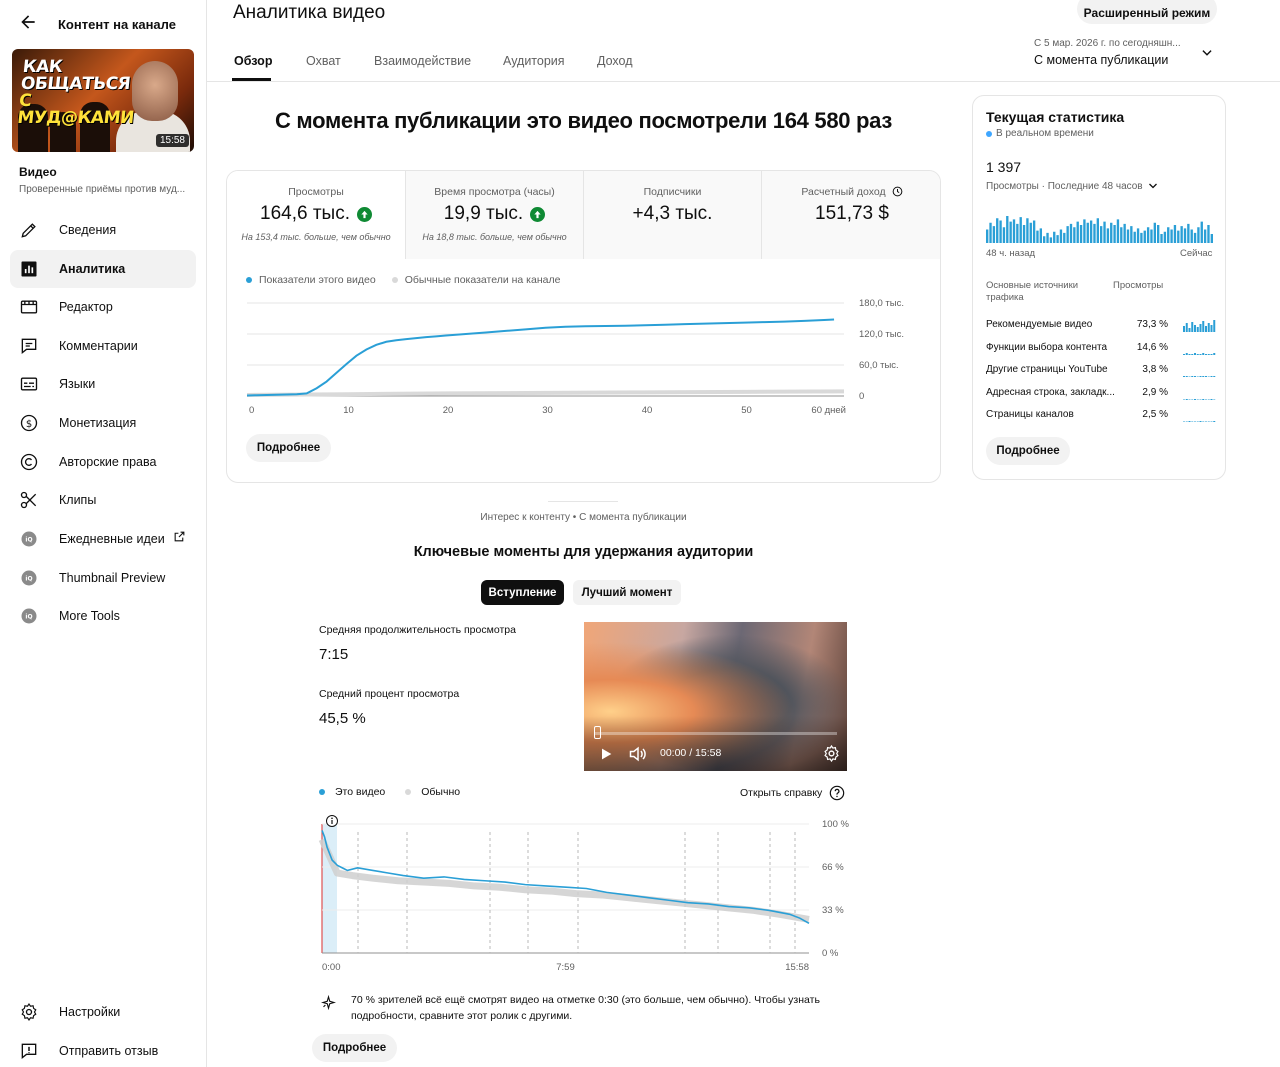 The image size is (1280, 1067). What do you see at coordinates (1100, 228) in the screenshot?
I see `realtime-bar-chart` at bounding box center [1100, 228].